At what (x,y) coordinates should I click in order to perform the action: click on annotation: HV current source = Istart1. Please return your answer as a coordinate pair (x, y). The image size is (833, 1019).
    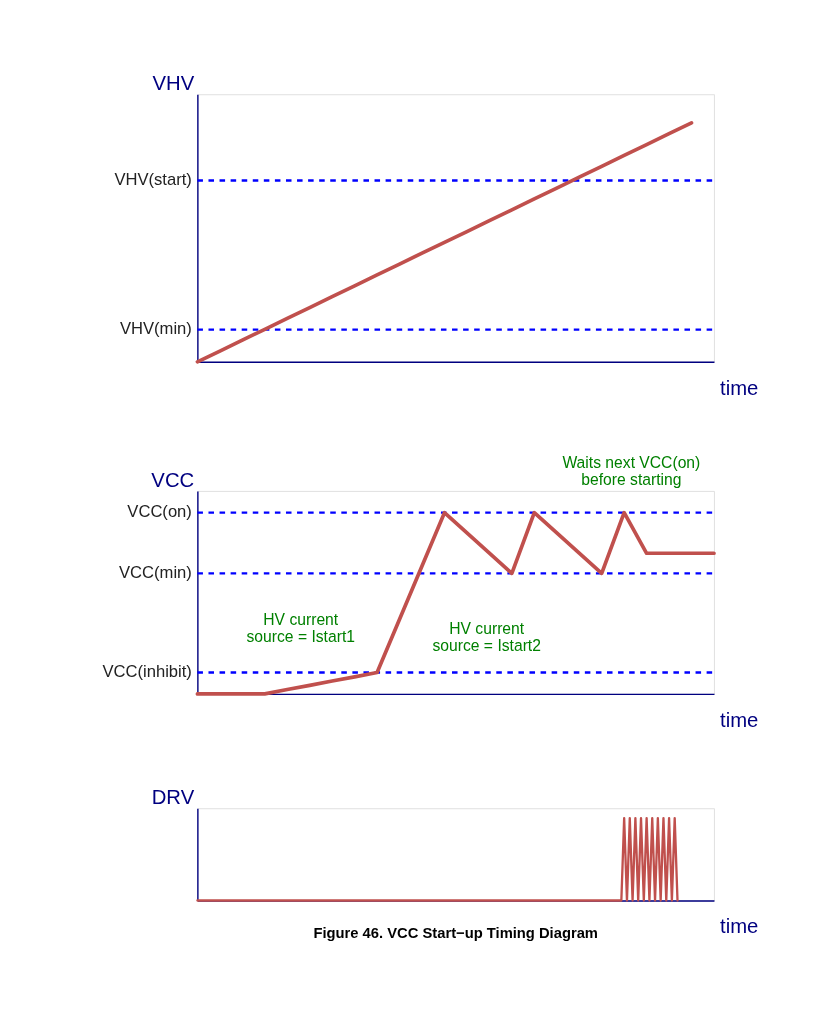
    Looking at the image, I should click on (300, 628).